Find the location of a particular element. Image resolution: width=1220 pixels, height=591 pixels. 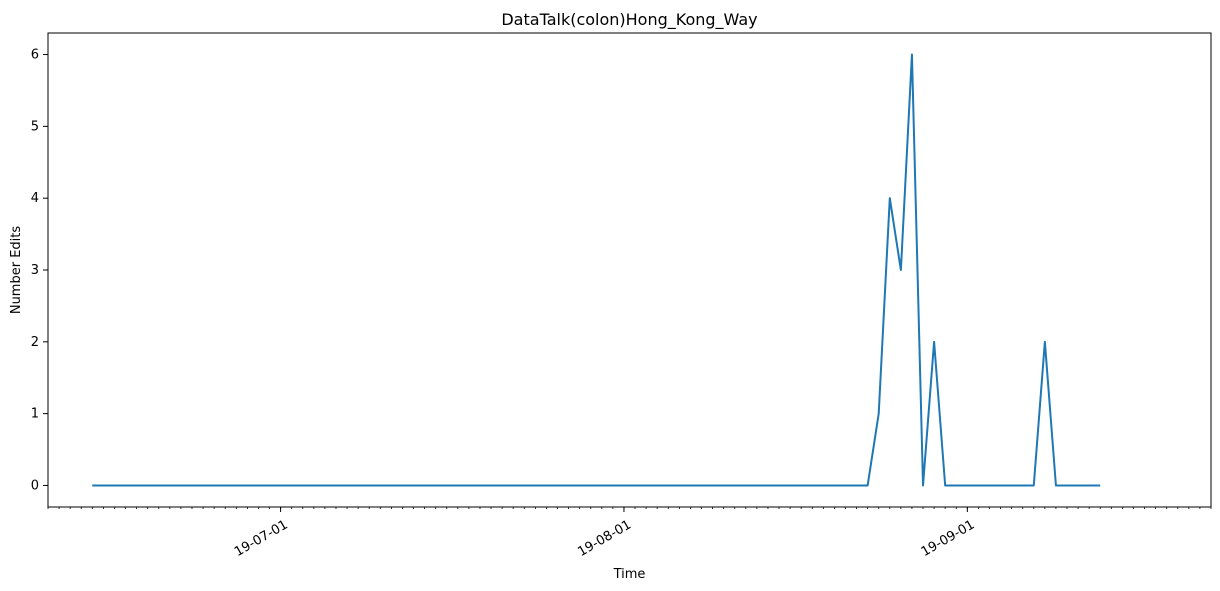

x-tick-label: 19-08-01 is located at coordinates (604, 538).